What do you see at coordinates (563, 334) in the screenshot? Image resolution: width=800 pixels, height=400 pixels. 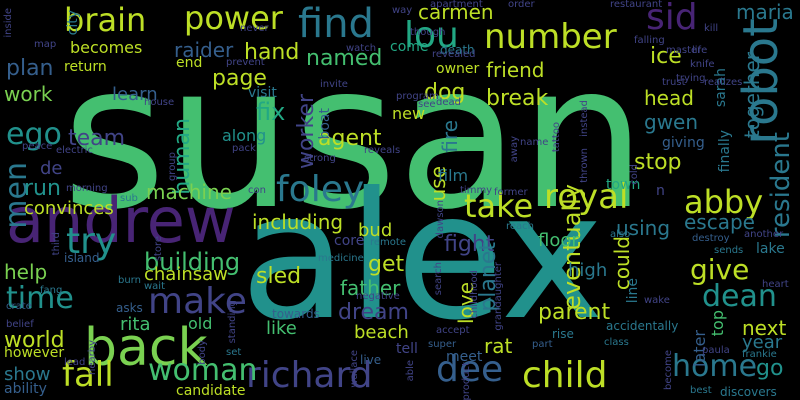 I see `word-rise: rise` at bounding box center [563, 334].